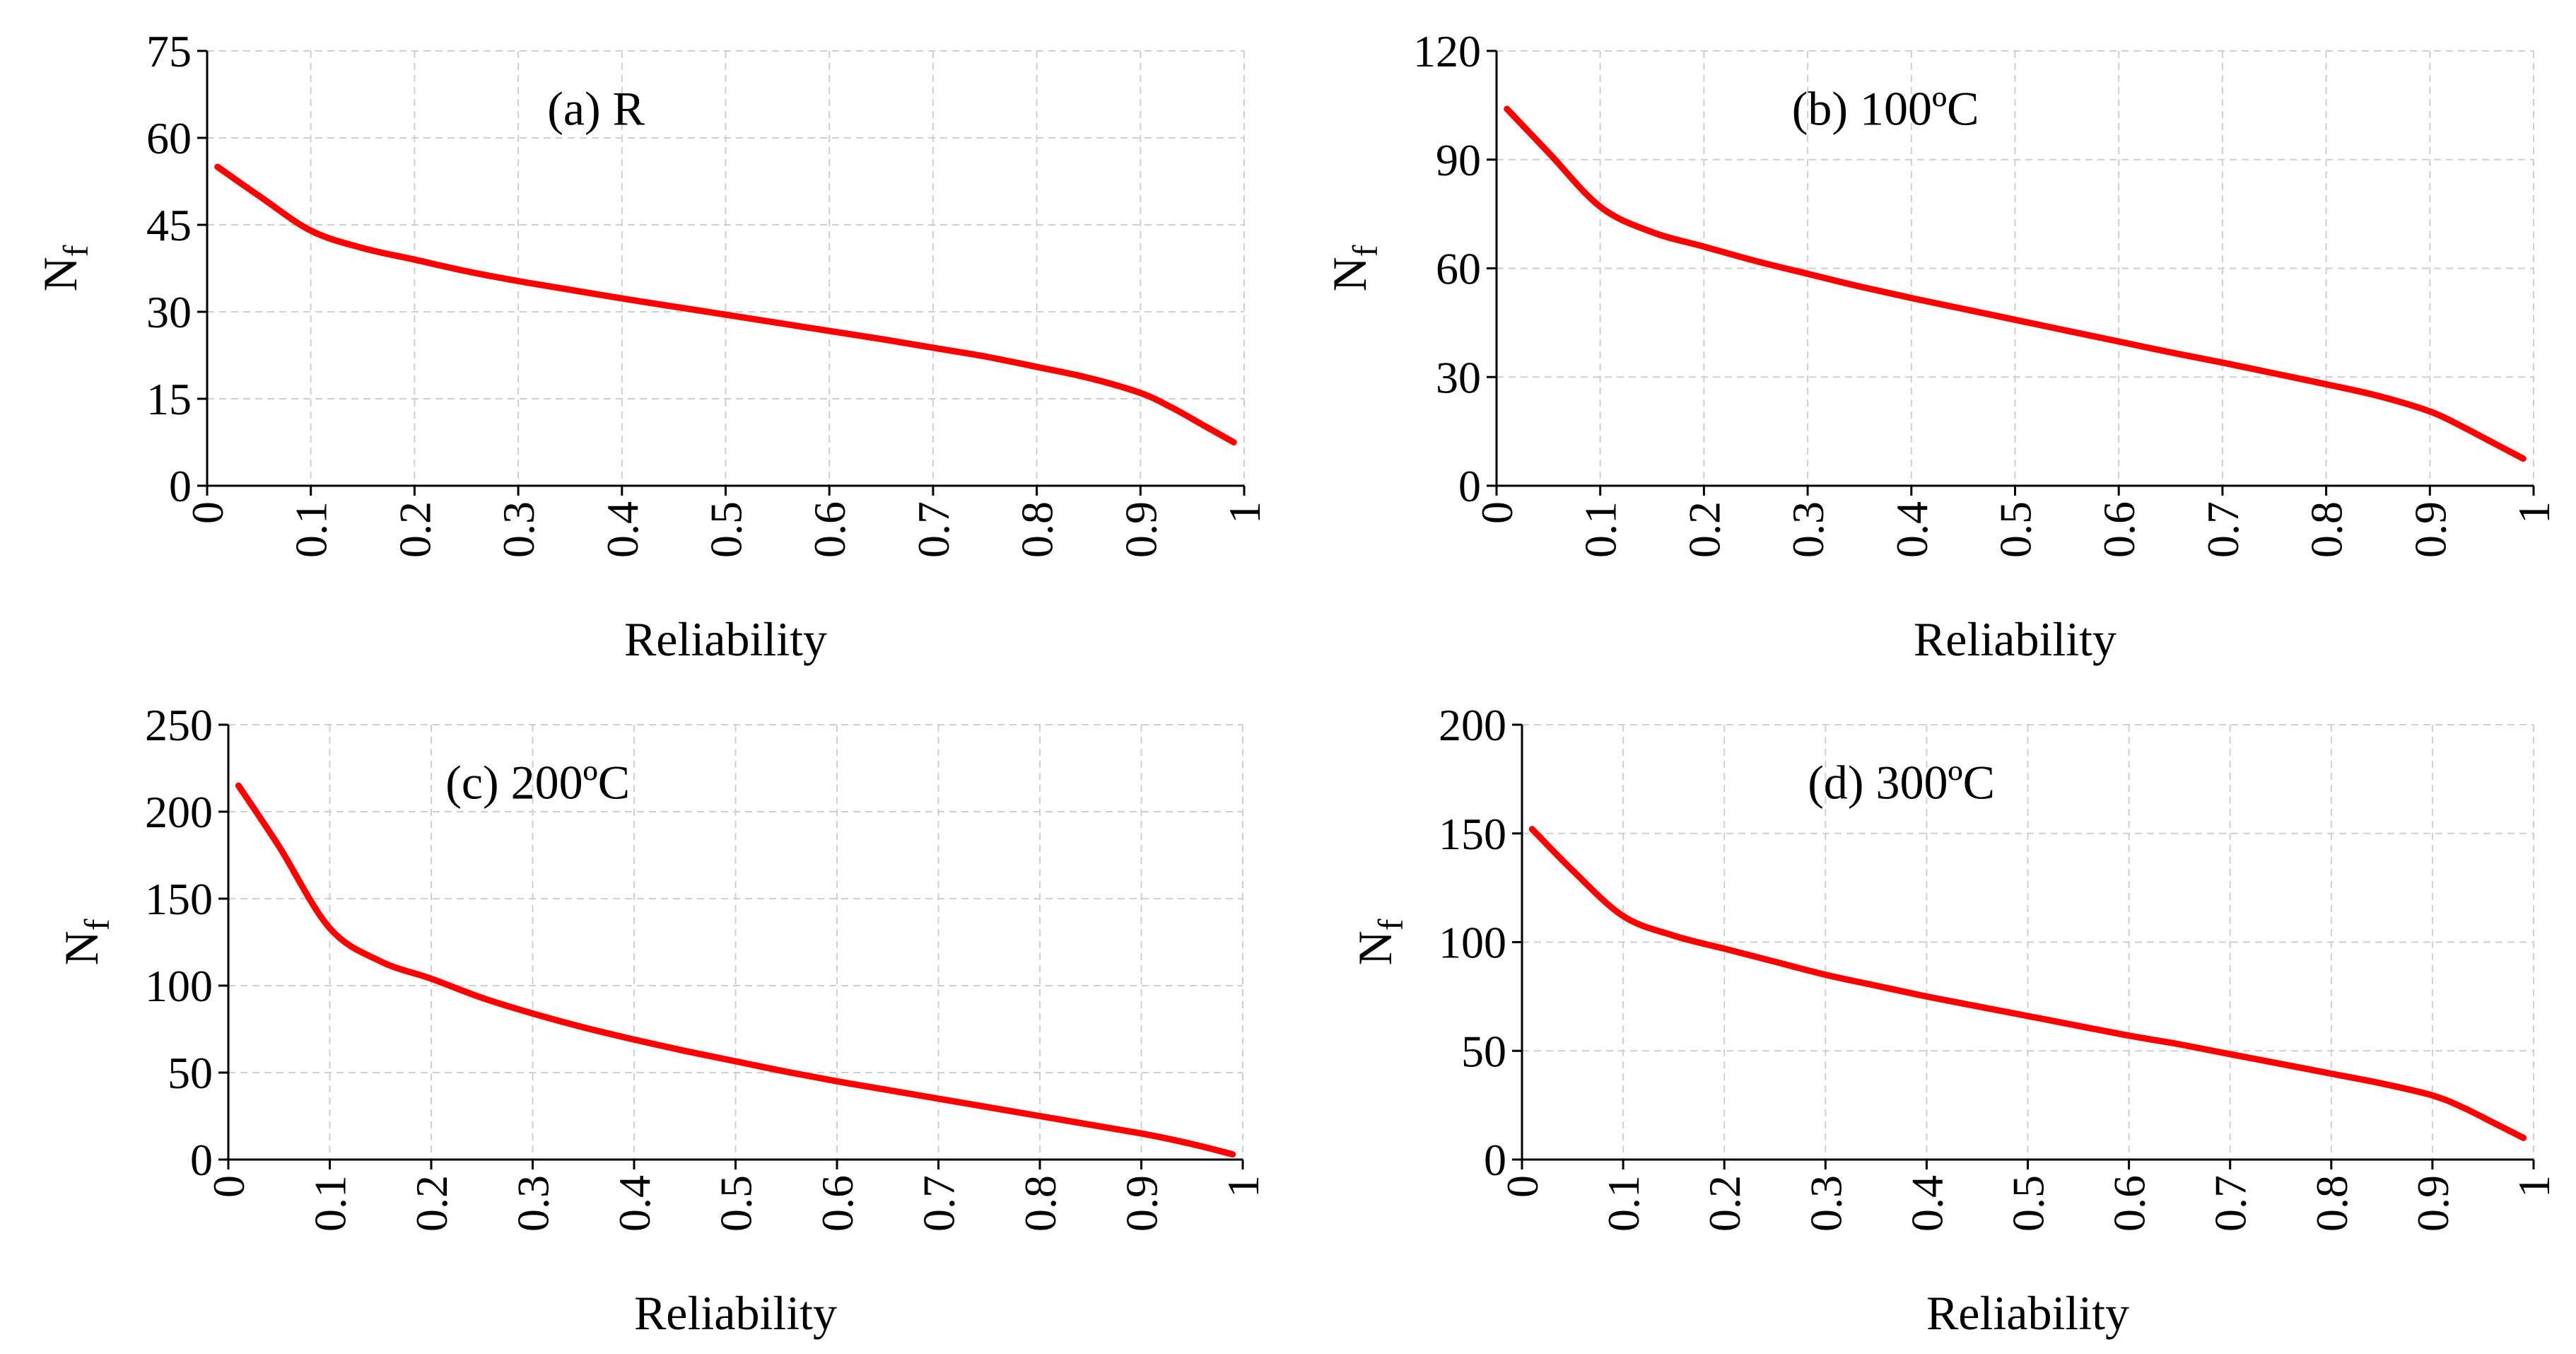 This screenshot has width=2576, height=1354. What do you see at coordinates (2016, 529) in the screenshot?
I see `chart-b-x-tick-label-5: 0.5` at bounding box center [2016, 529].